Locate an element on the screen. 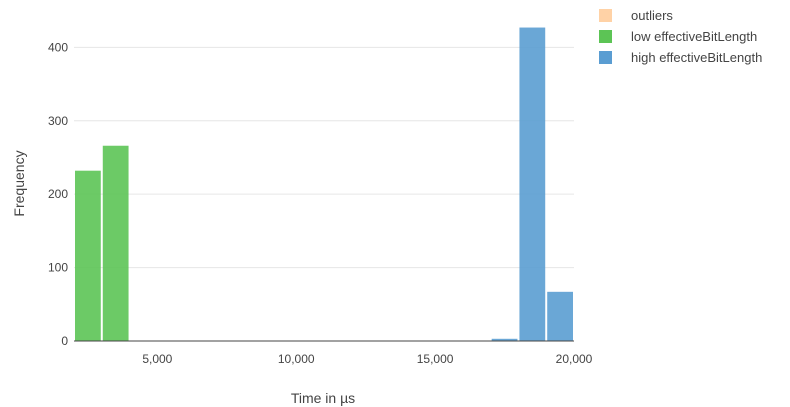  legend-label: low effectiveBitLength is located at coordinates (694, 36).